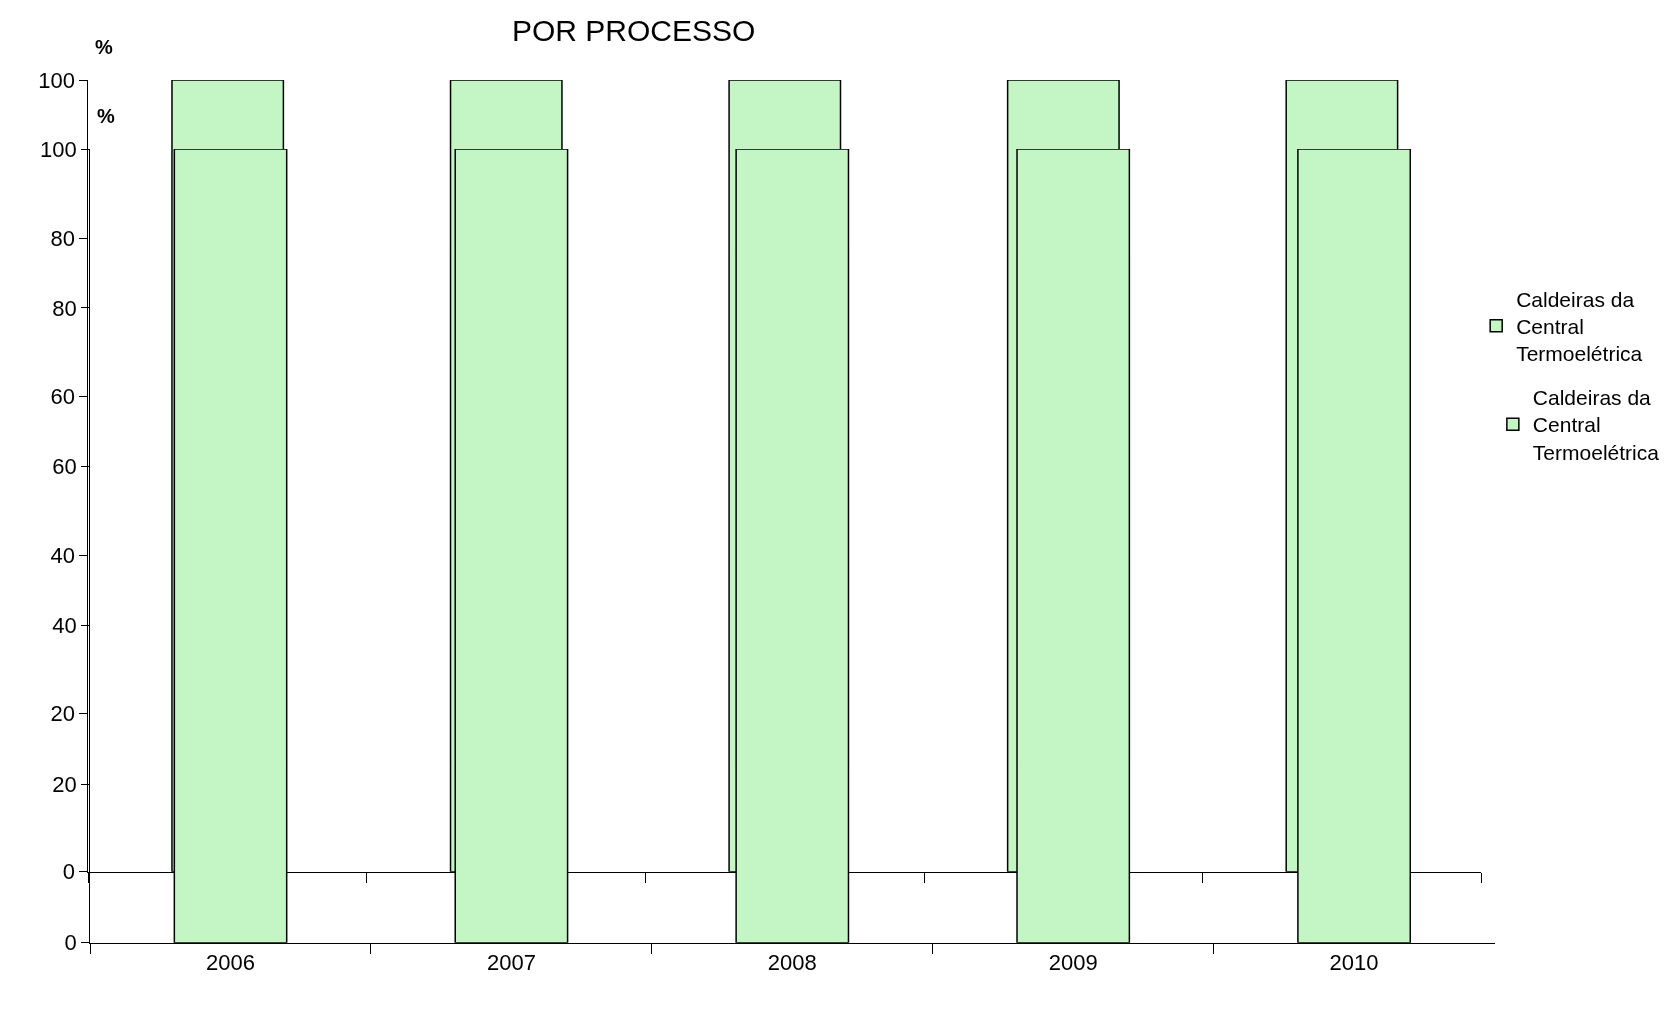 The width and height of the screenshot is (1668, 1011). What do you see at coordinates (792, 963) in the screenshot?
I see `x-tick-label: 2008` at bounding box center [792, 963].